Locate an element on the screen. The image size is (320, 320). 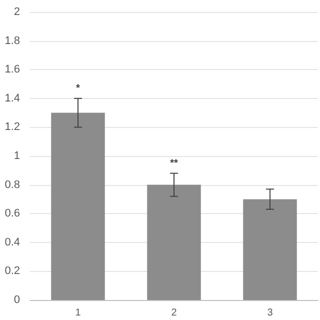
y-tick-label: 0.4 is located at coordinates (12, 242).